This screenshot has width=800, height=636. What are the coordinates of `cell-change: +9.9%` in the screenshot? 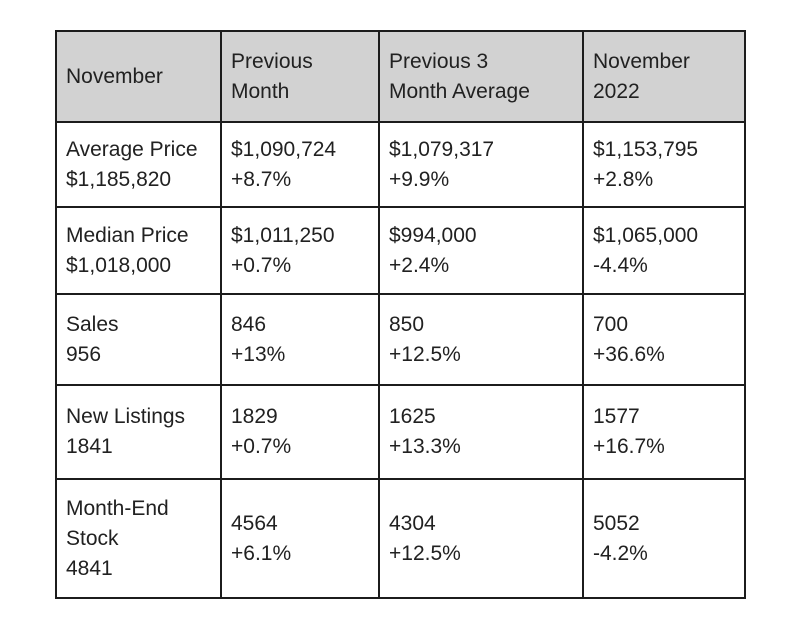 It's located at (419, 179).